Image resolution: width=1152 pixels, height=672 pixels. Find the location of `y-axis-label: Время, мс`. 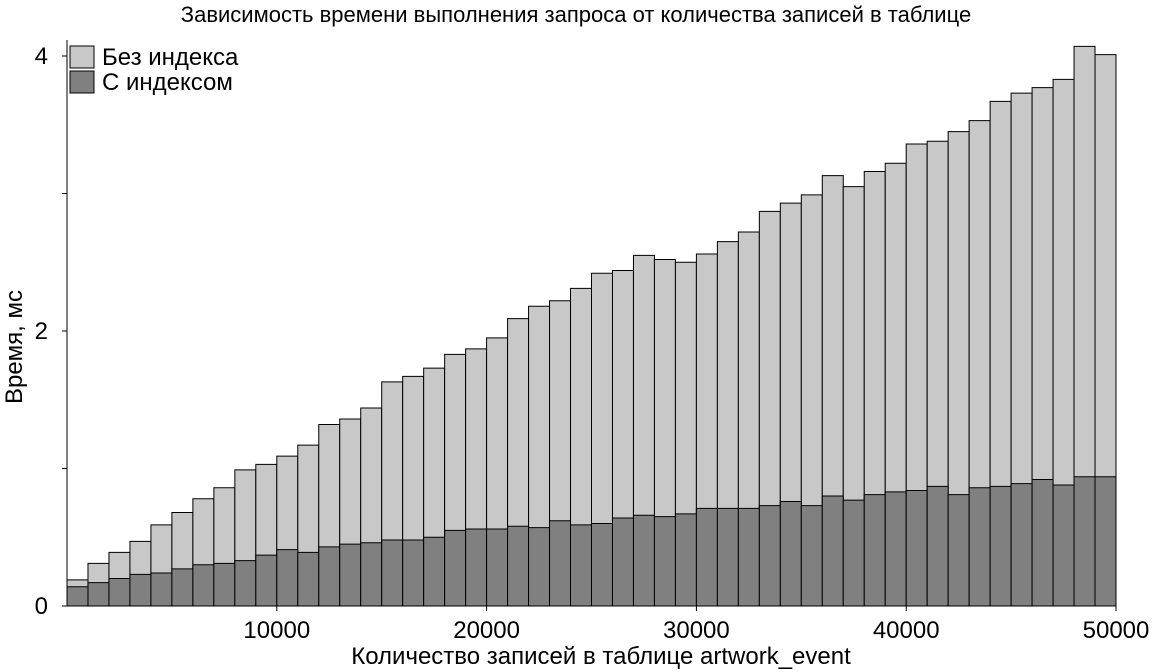

y-axis-label: Время, мс is located at coordinates (14, 347).